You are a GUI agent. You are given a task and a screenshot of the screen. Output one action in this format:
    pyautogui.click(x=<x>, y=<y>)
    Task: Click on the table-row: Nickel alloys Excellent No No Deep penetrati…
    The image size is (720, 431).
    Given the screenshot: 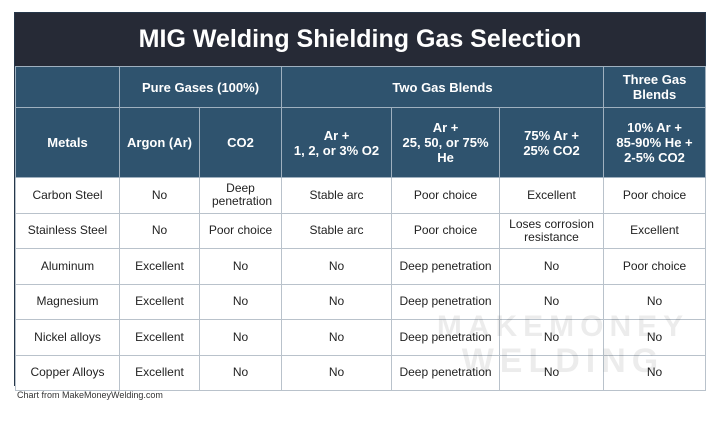 What is the action you would take?
    pyautogui.click(x=361, y=337)
    